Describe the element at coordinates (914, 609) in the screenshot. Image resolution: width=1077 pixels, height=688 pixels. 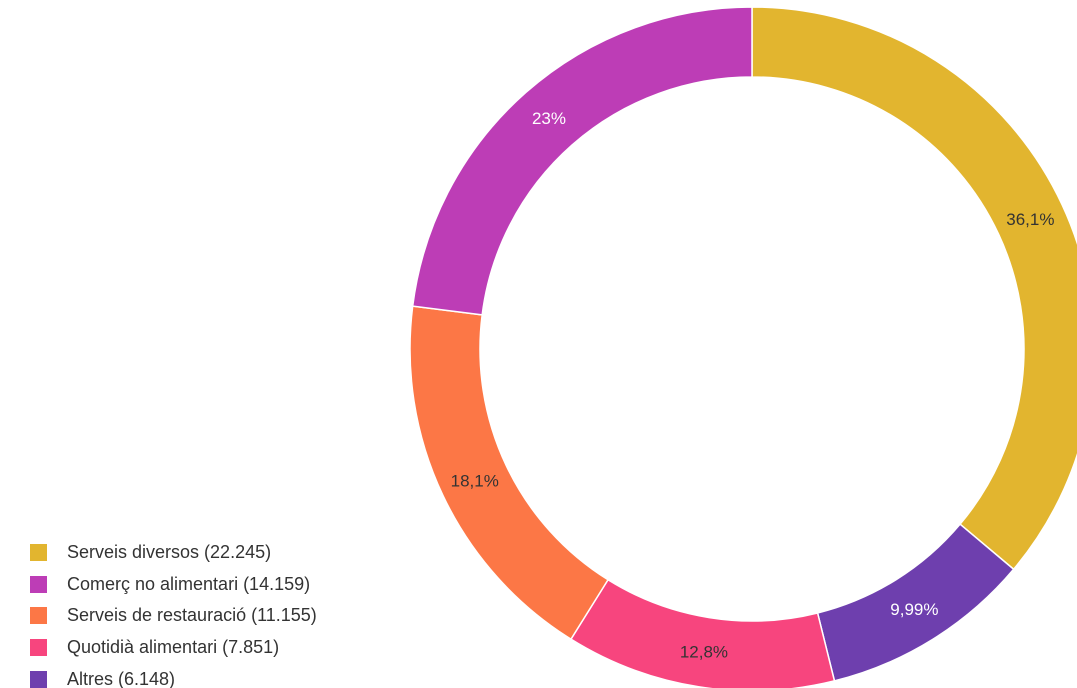
I see `slice-percent-label: 9,99%` at that location.